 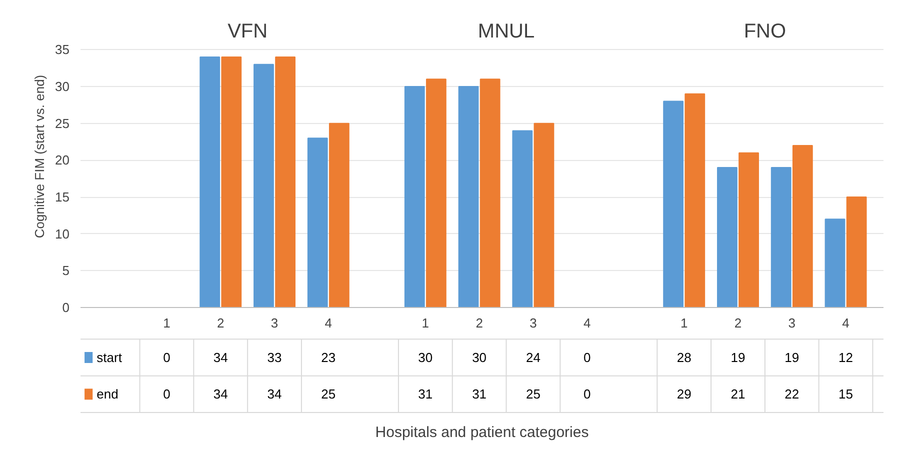 I want to click on data-label: 33, so click(x=274, y=357).